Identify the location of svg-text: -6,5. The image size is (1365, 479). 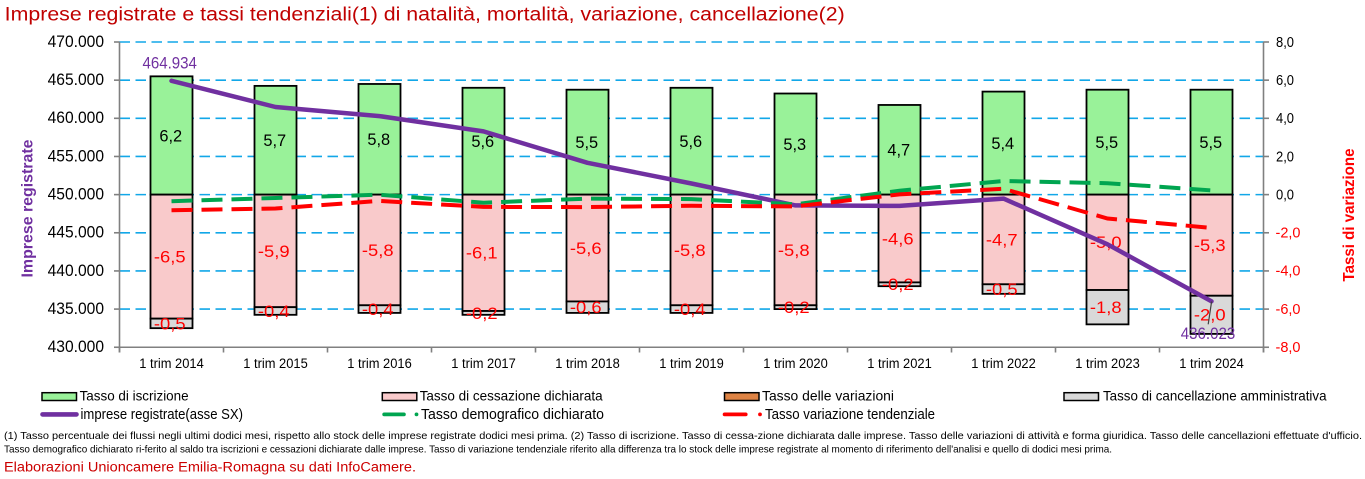
(170, 258).